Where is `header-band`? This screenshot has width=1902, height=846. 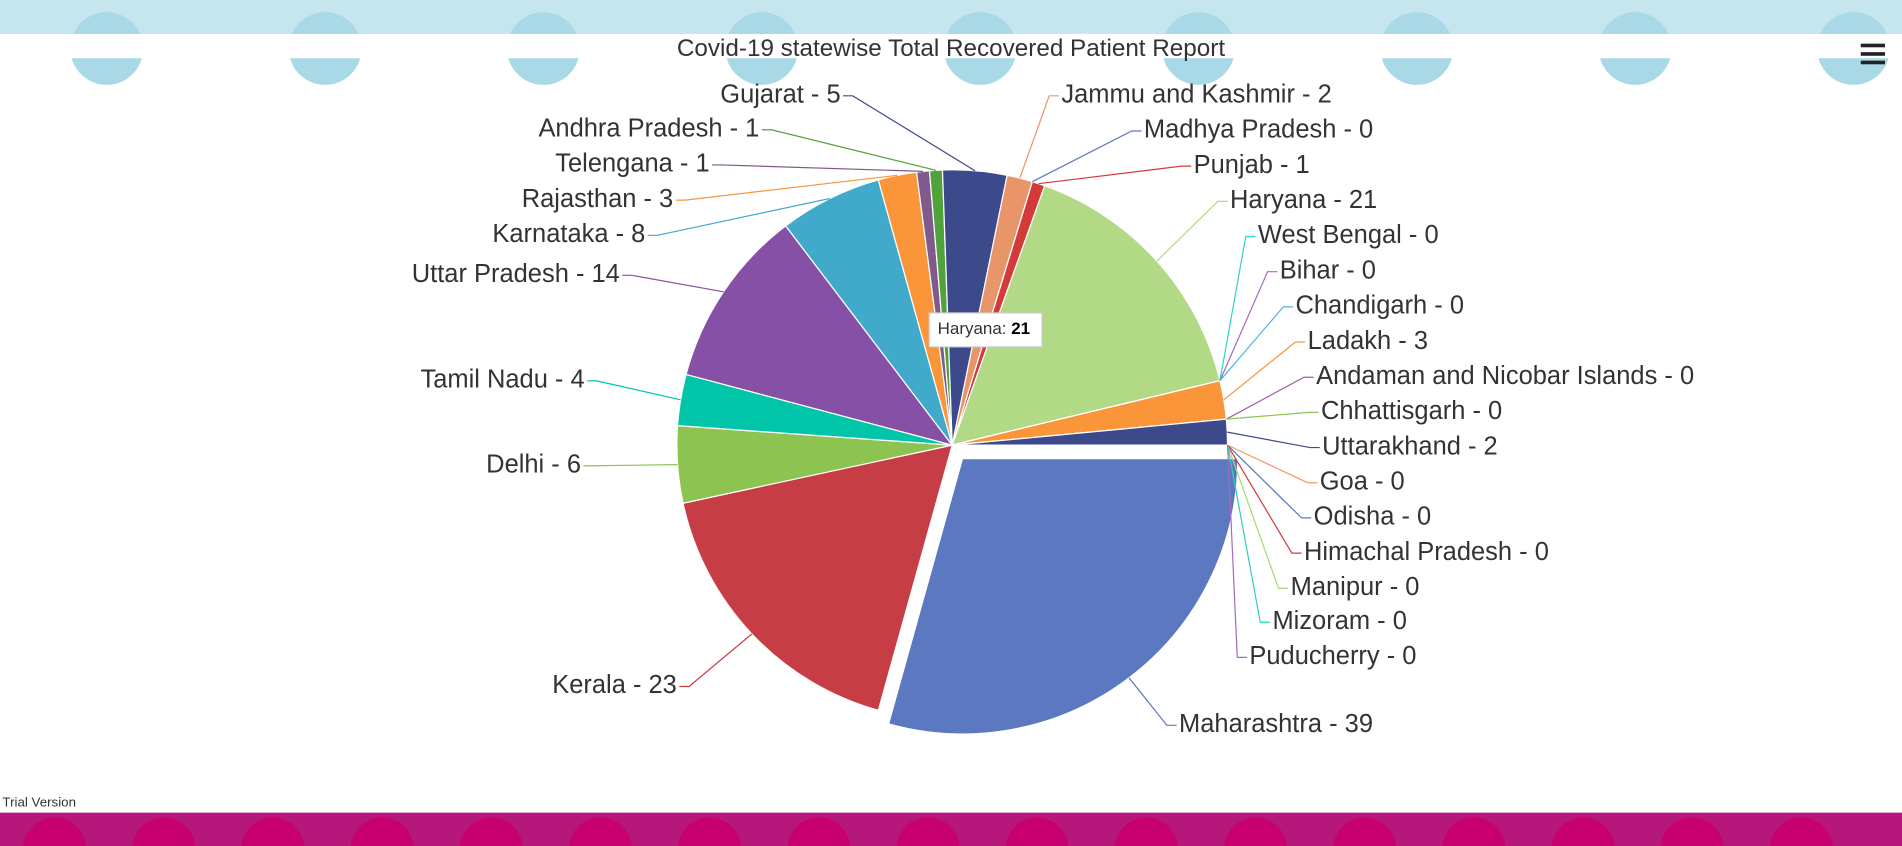
header-band is located at coordinates (951, 42).